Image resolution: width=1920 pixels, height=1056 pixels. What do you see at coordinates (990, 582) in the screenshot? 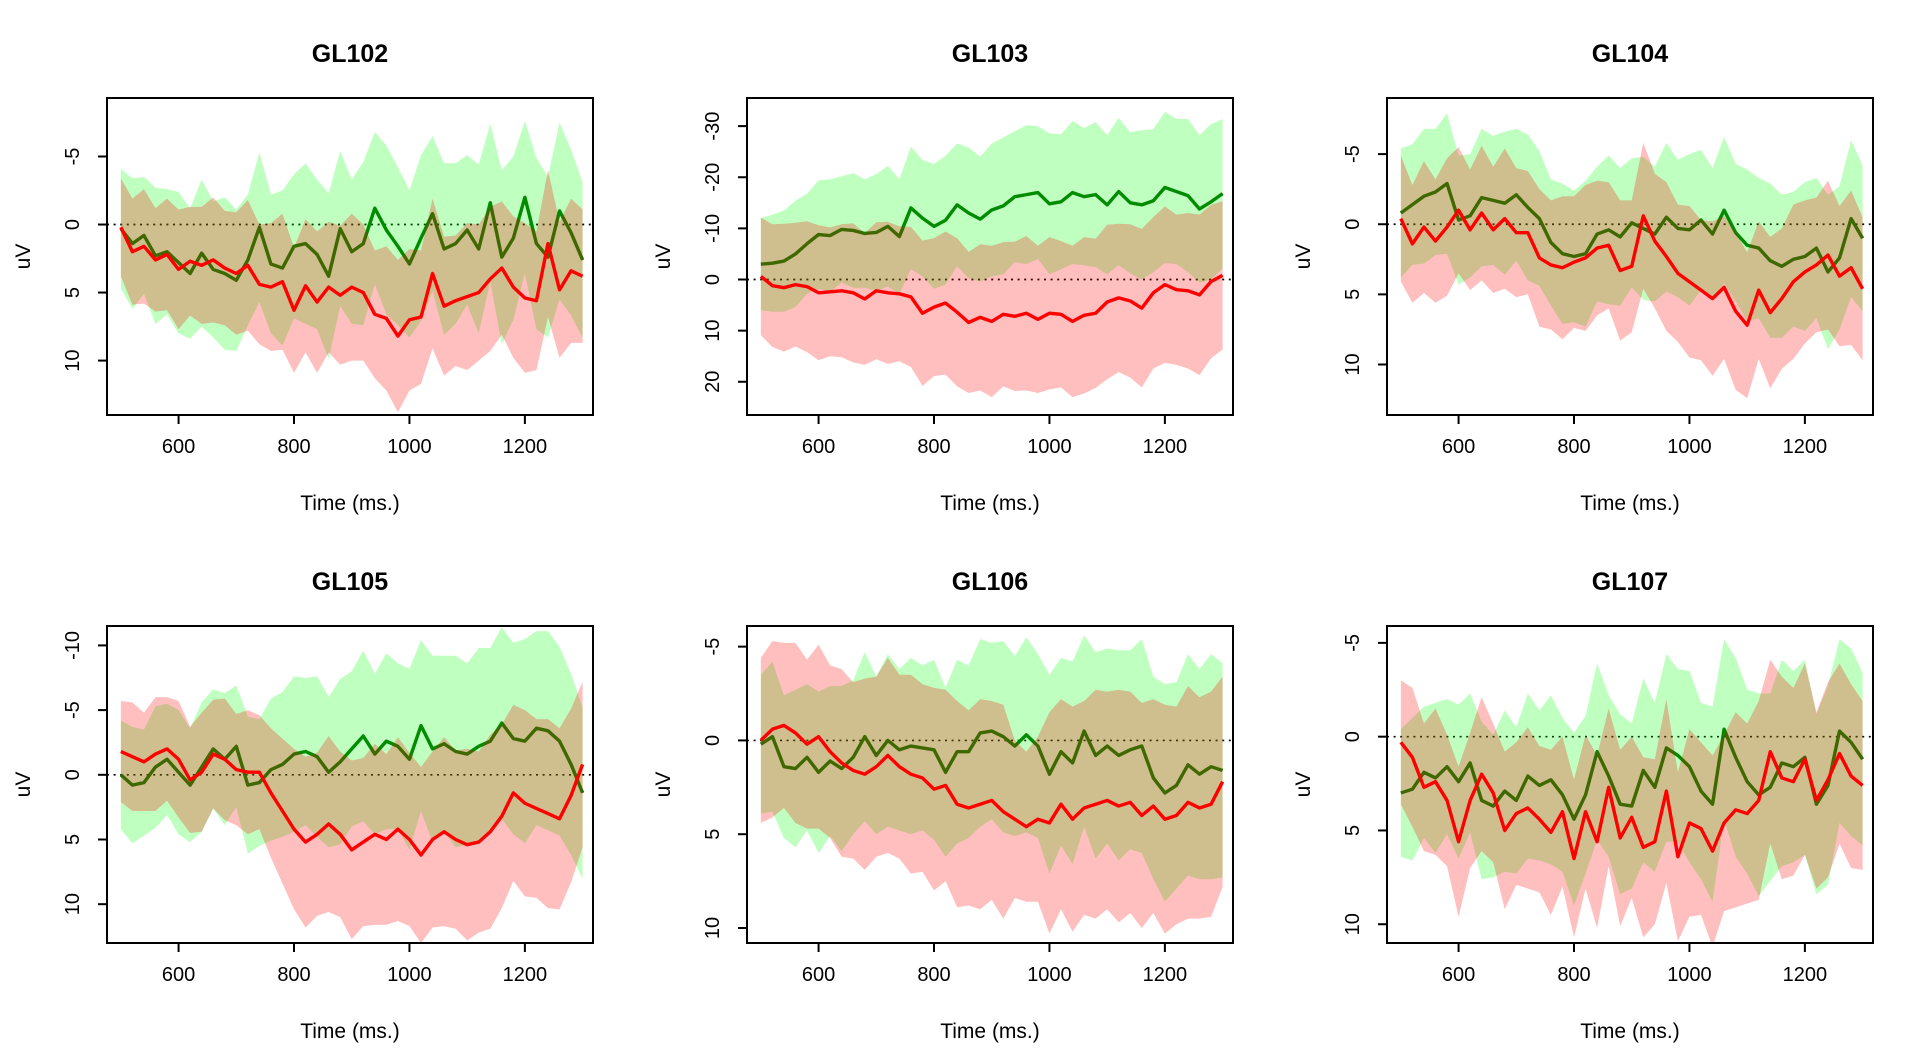
I see `panel-title: GL106` at bounding box center [990, 582].